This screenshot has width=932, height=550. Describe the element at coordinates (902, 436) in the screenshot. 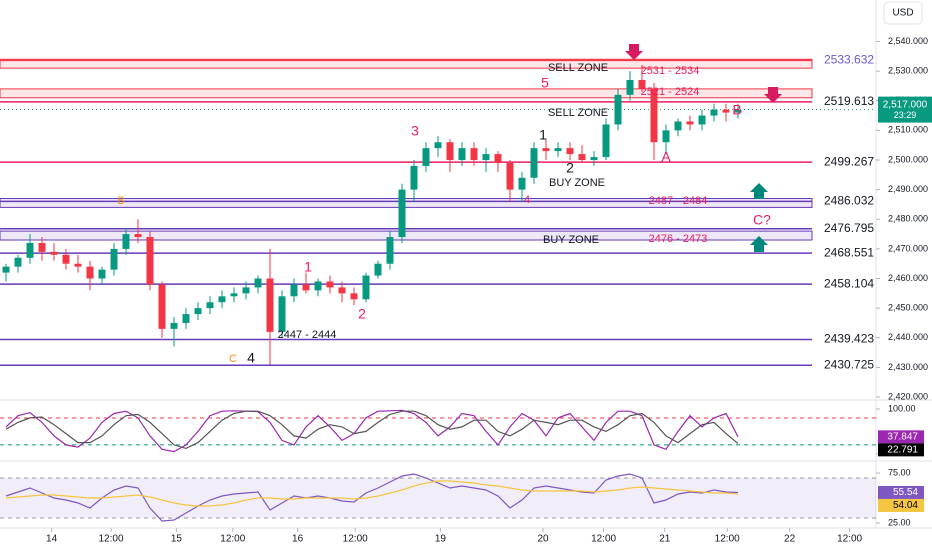

I see `value-label: 37.847` at that location.